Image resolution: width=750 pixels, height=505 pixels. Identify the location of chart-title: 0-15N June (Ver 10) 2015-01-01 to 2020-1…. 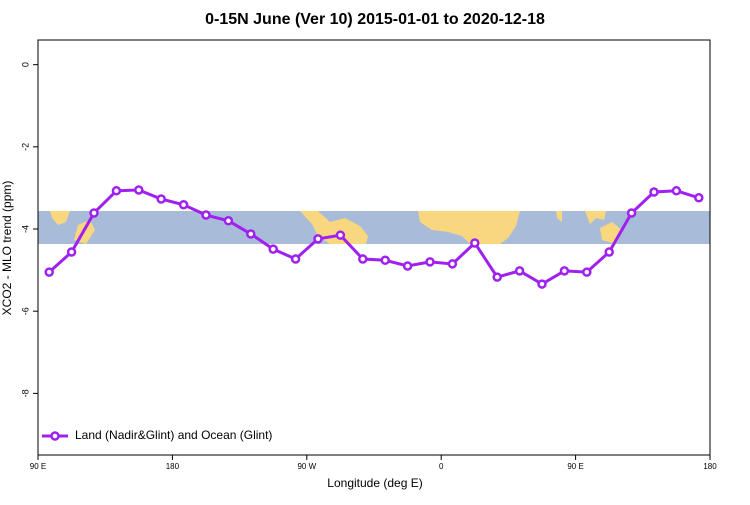
(375, 19).